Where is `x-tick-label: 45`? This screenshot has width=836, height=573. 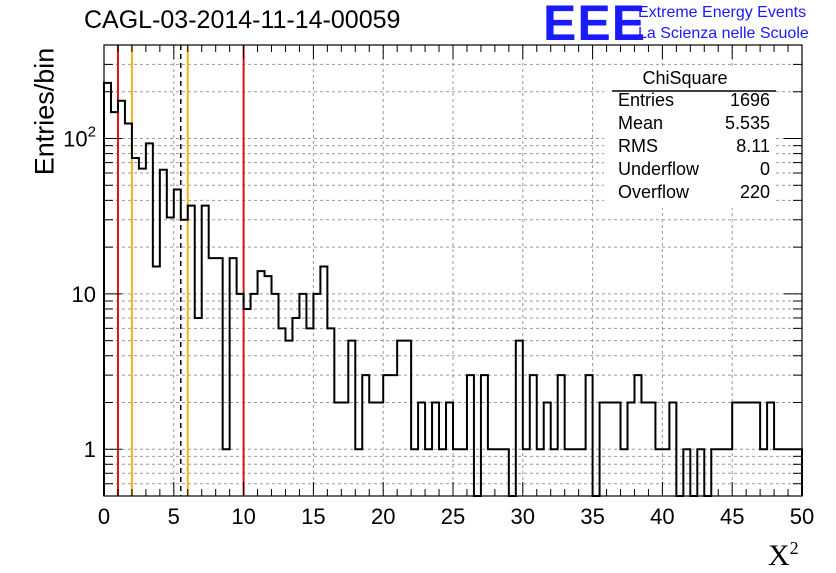
x-tick-label: 45 is located at coordinates (732, 516).